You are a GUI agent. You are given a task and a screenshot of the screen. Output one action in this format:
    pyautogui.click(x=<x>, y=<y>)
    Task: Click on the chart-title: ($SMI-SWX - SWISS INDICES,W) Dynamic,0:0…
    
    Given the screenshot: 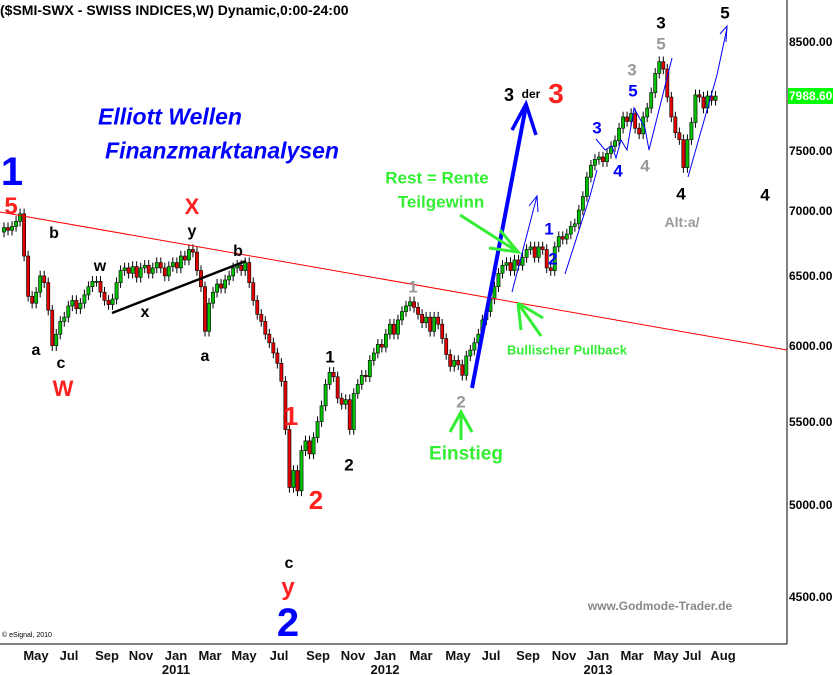 What is the action you would take?
    pyautogui.click(x=174, y=10)
    